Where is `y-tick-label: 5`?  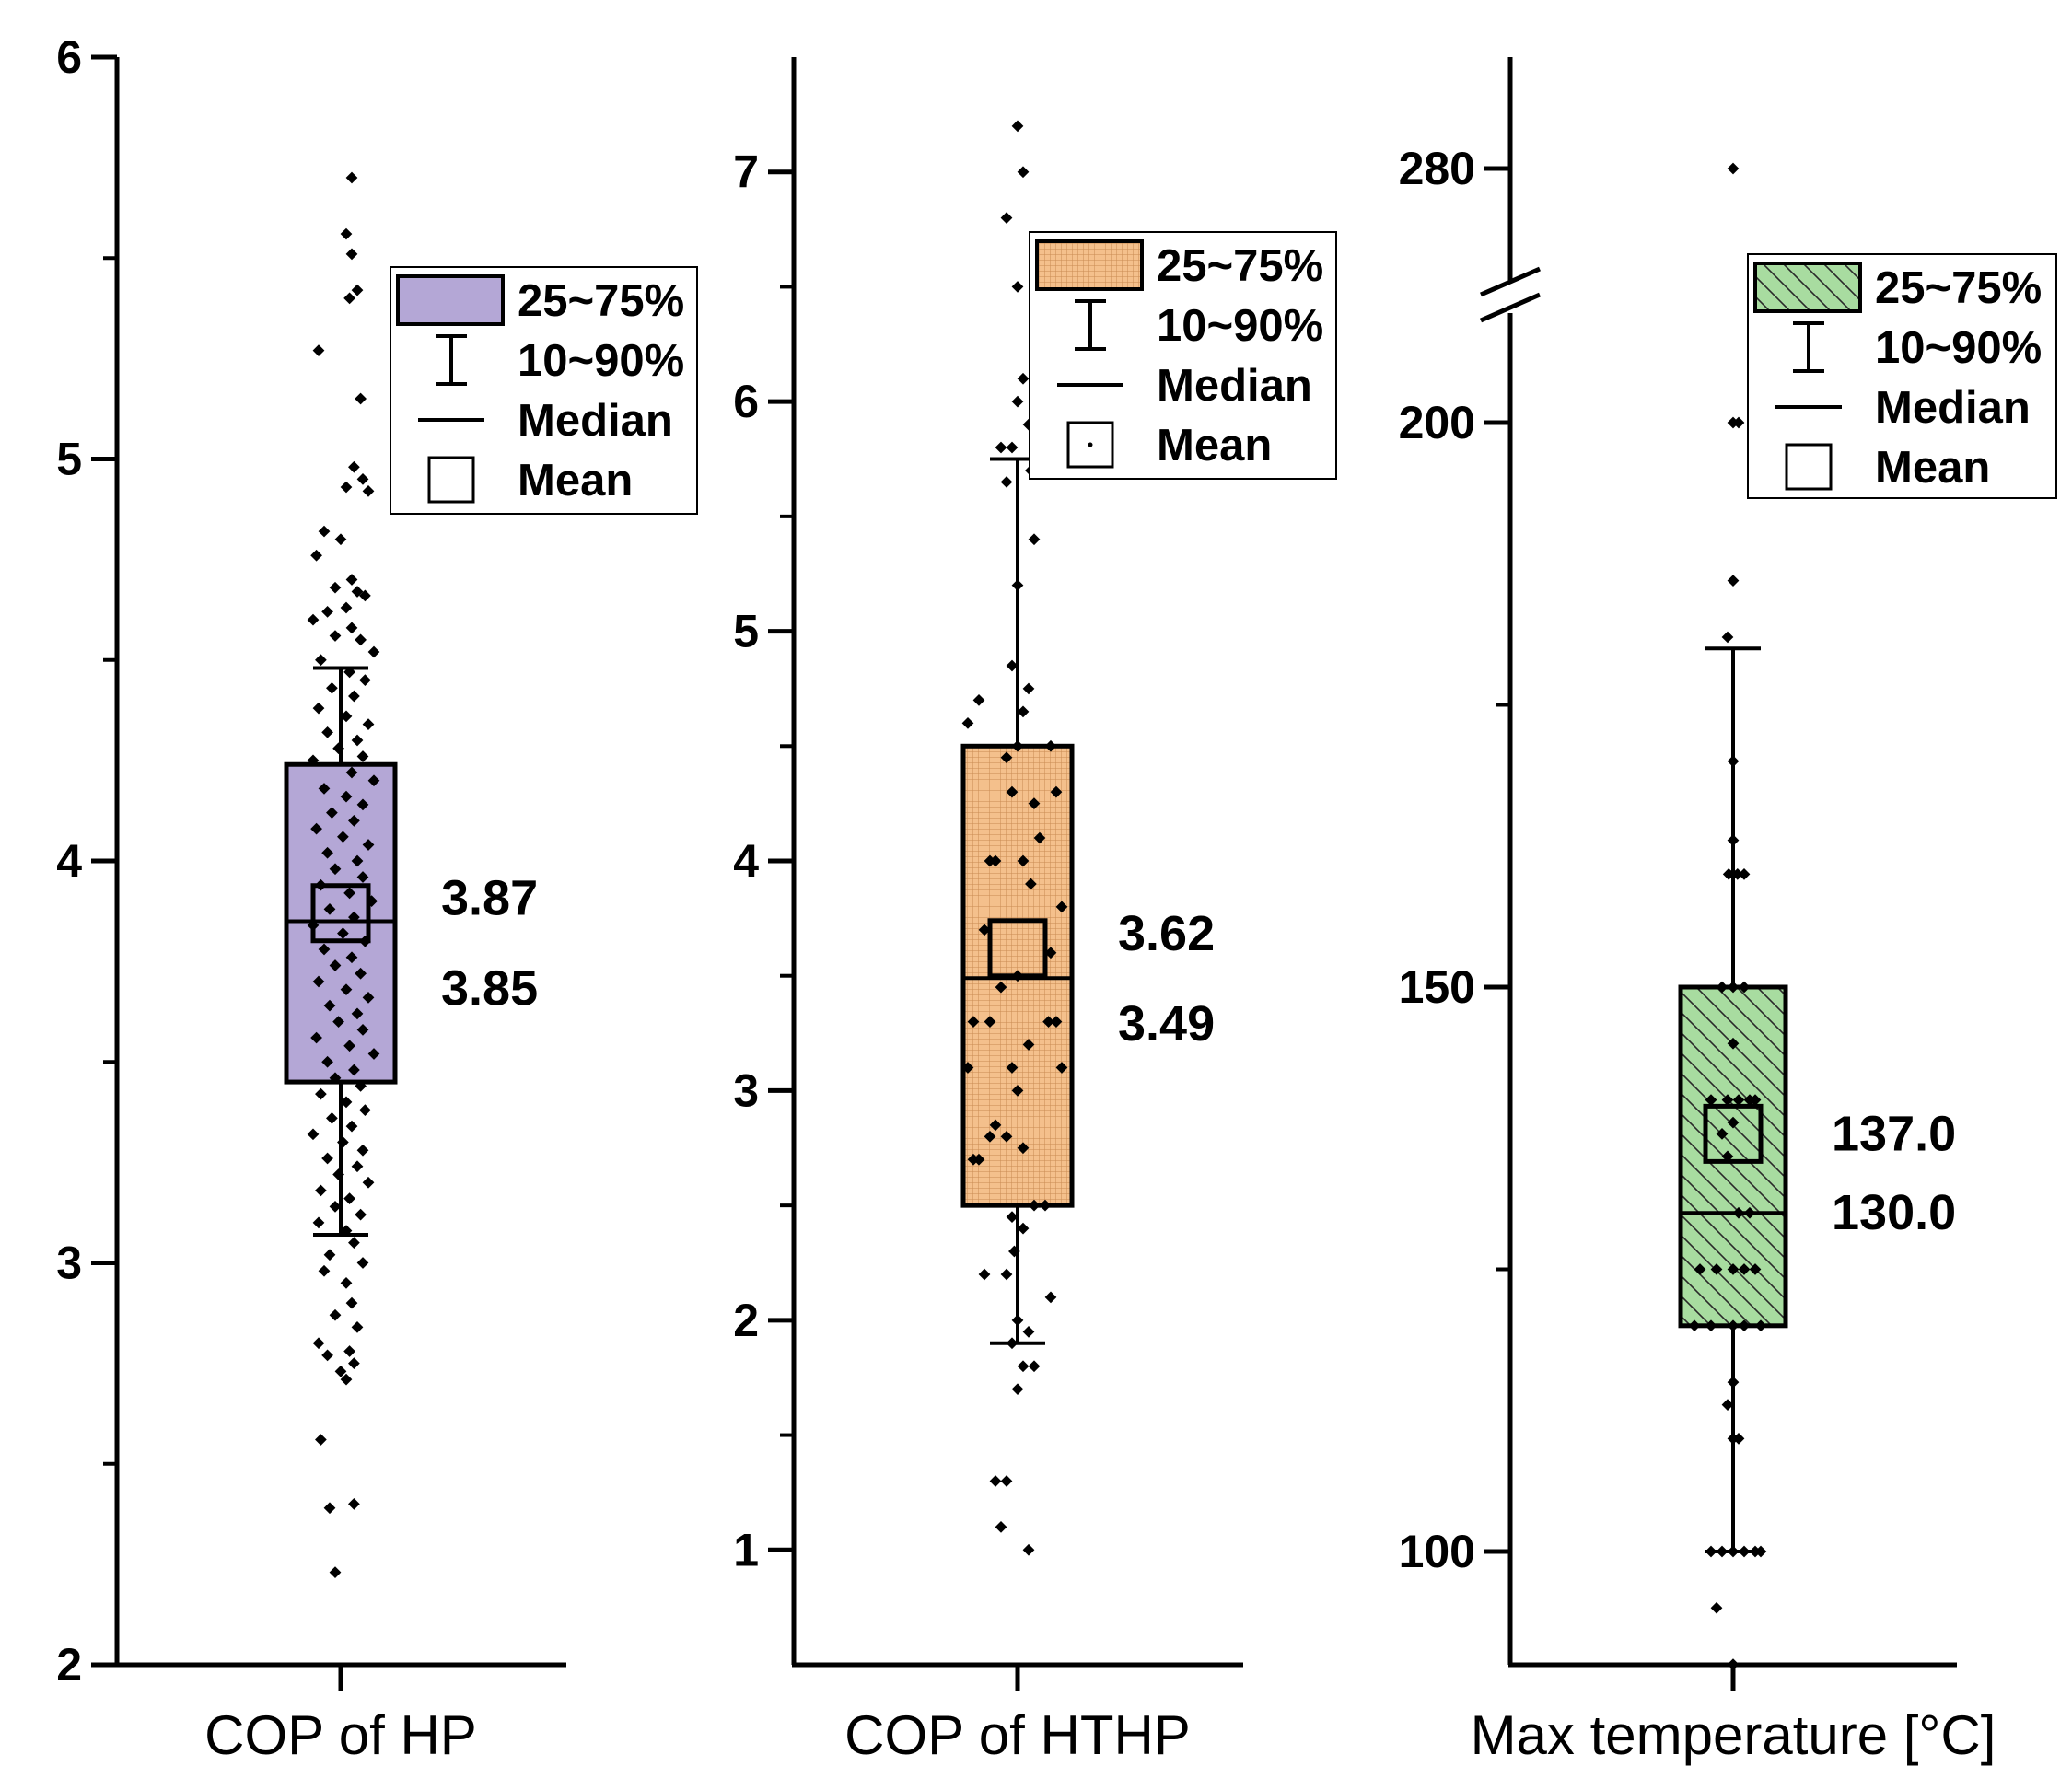
y-tick-label: 5 is located at coordinates (746, 631).